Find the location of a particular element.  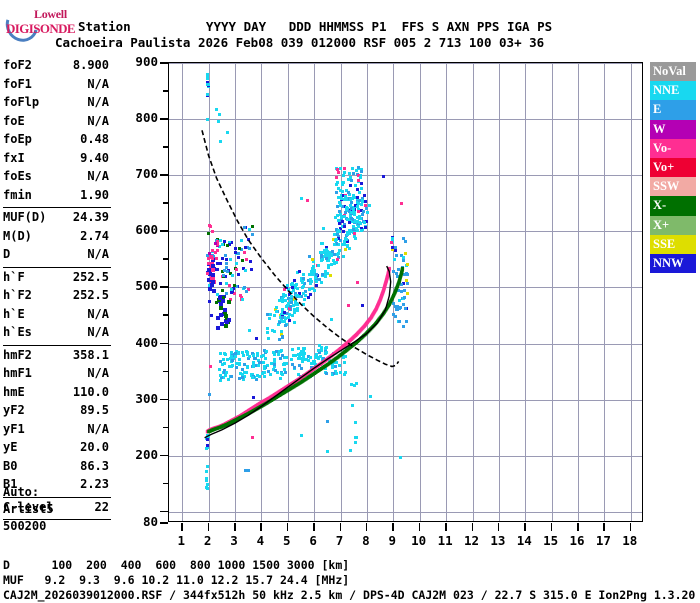

legend-item-vo: Vo- is located at coordinates (673, 148).